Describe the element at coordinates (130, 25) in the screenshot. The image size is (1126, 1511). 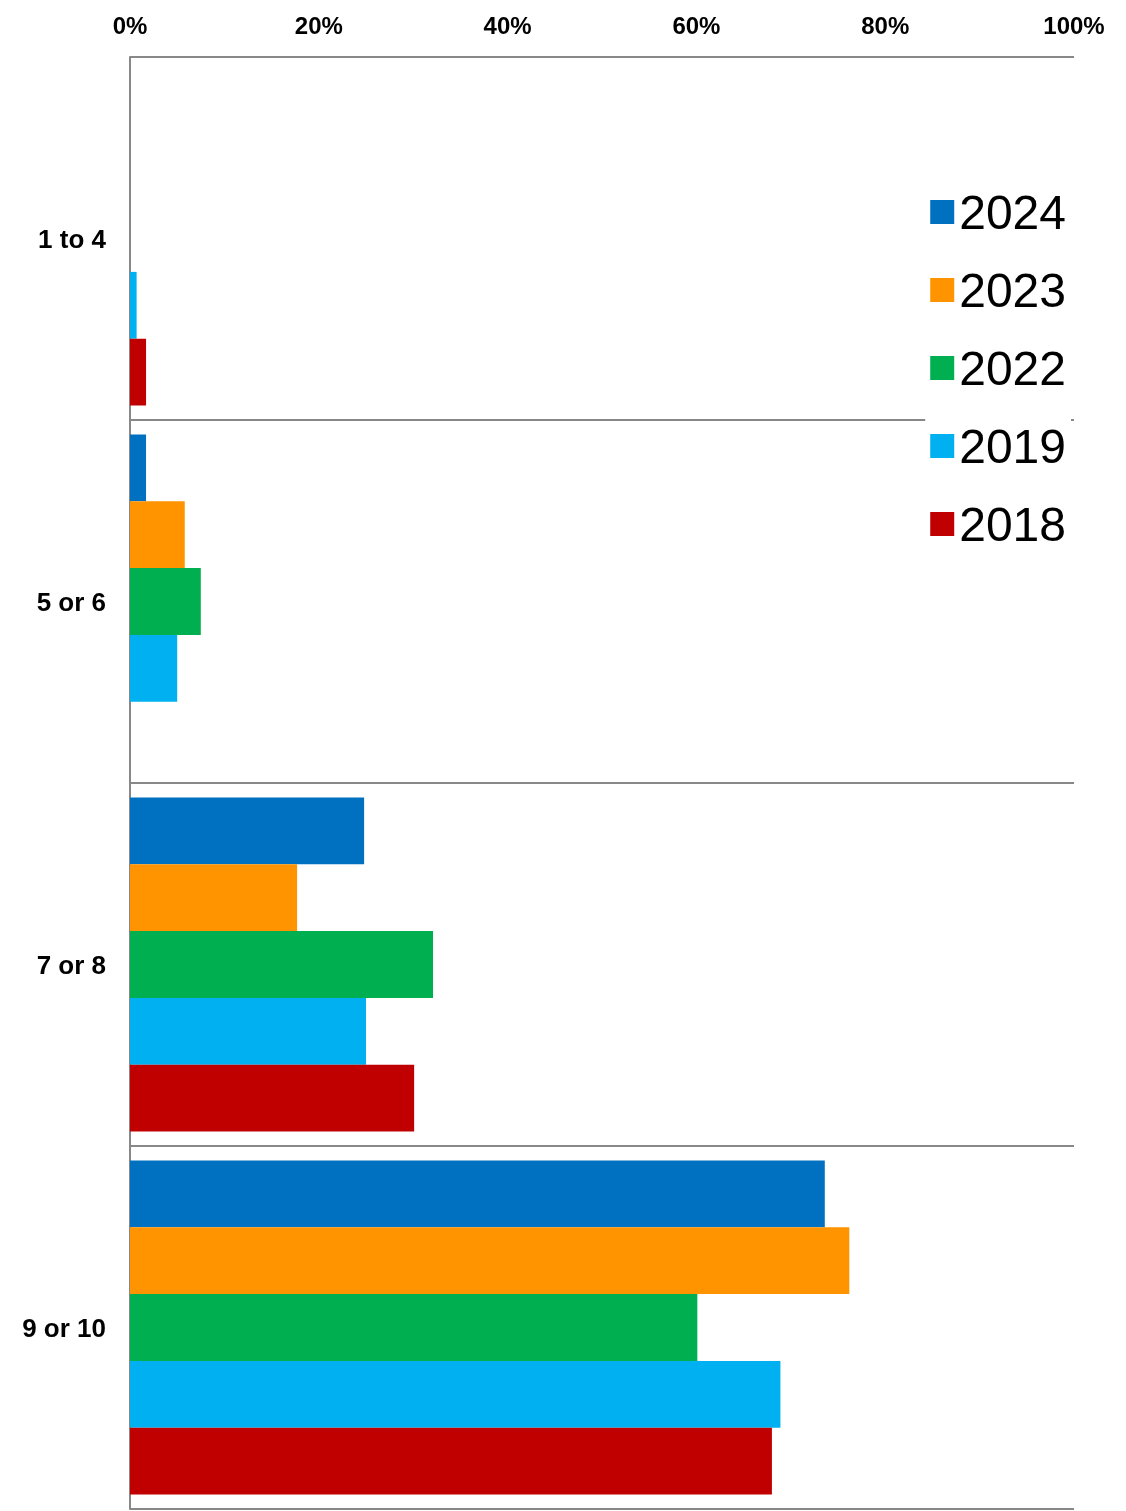
I see `x-tick-label: 0%` at that location.